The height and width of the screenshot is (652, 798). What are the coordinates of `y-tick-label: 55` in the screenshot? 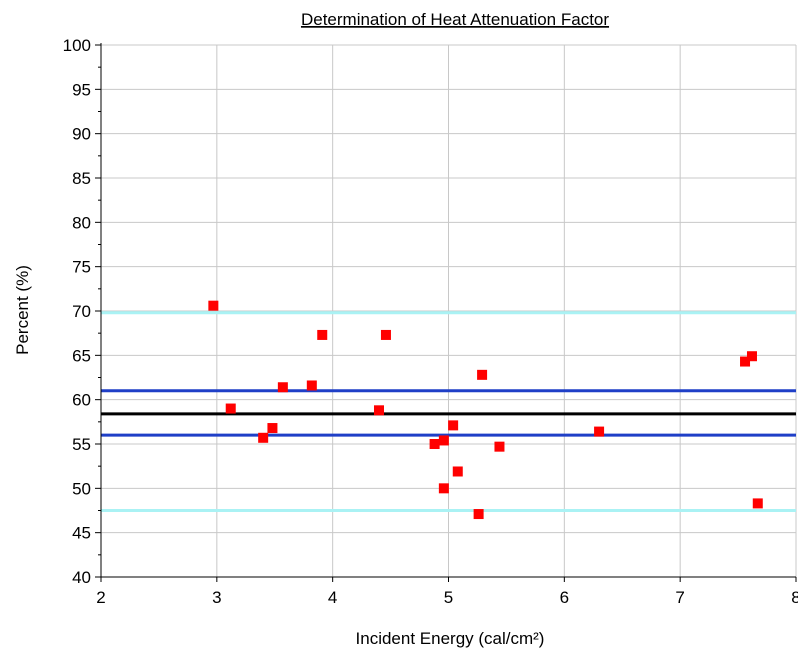 It's located at (81, 444).